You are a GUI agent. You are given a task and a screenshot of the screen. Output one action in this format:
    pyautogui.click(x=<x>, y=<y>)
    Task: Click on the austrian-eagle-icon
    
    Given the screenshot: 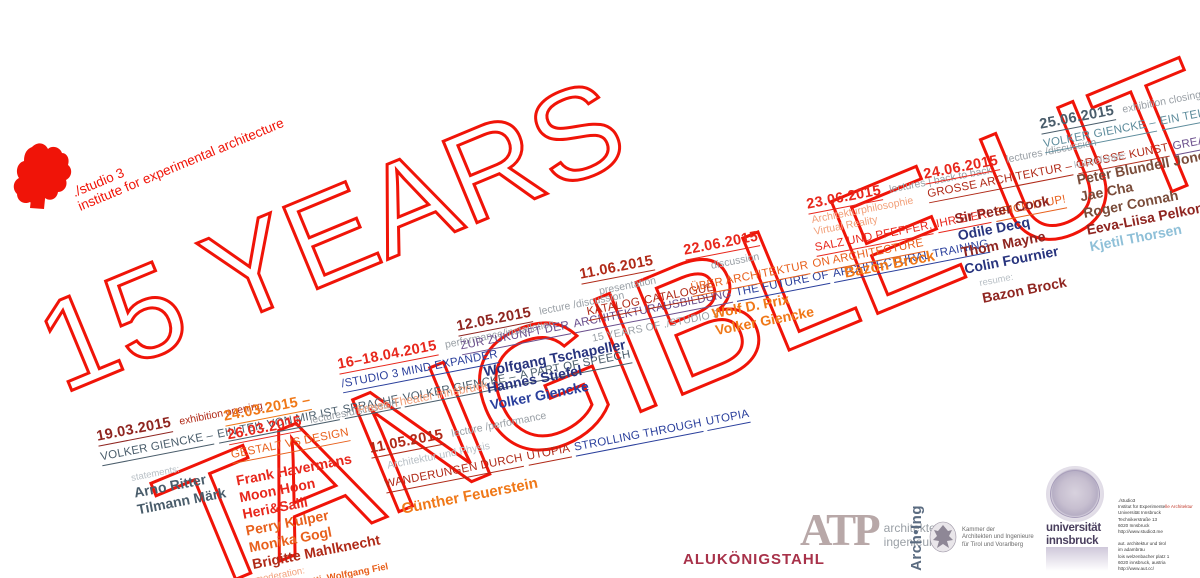 What is the action you would take?
    pyautogui.click(x=943, y=537)
    